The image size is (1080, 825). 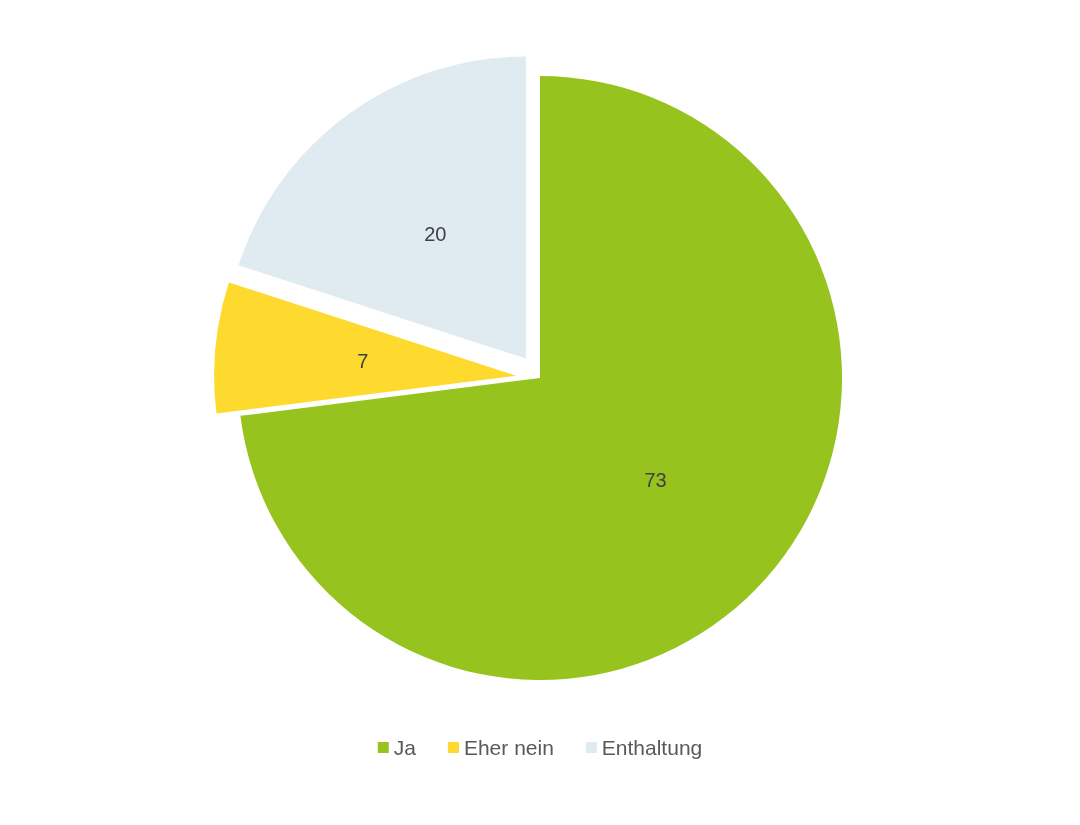 I want to click on legend-label: Enthaltung, so click(x=652, y=747).